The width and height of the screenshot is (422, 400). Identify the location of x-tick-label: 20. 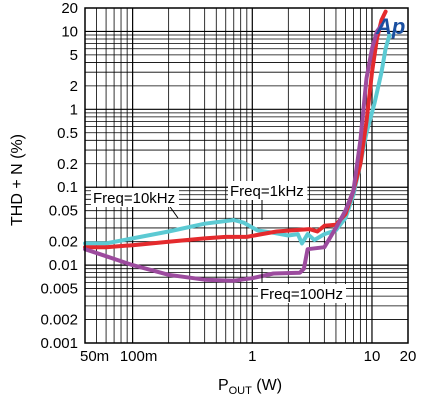
(408, 356).